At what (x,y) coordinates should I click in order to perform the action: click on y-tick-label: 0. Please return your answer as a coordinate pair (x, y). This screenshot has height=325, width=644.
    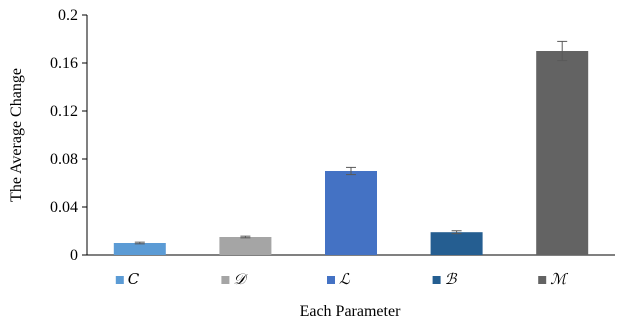
    Looking at the image, I should click on (74, 255).